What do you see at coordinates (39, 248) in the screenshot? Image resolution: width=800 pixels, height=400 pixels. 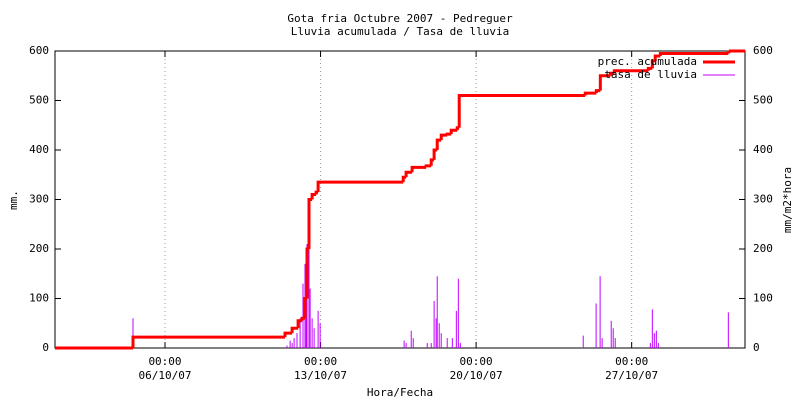 I see `y-tick-label: 200` at bounding box center [39, 248].